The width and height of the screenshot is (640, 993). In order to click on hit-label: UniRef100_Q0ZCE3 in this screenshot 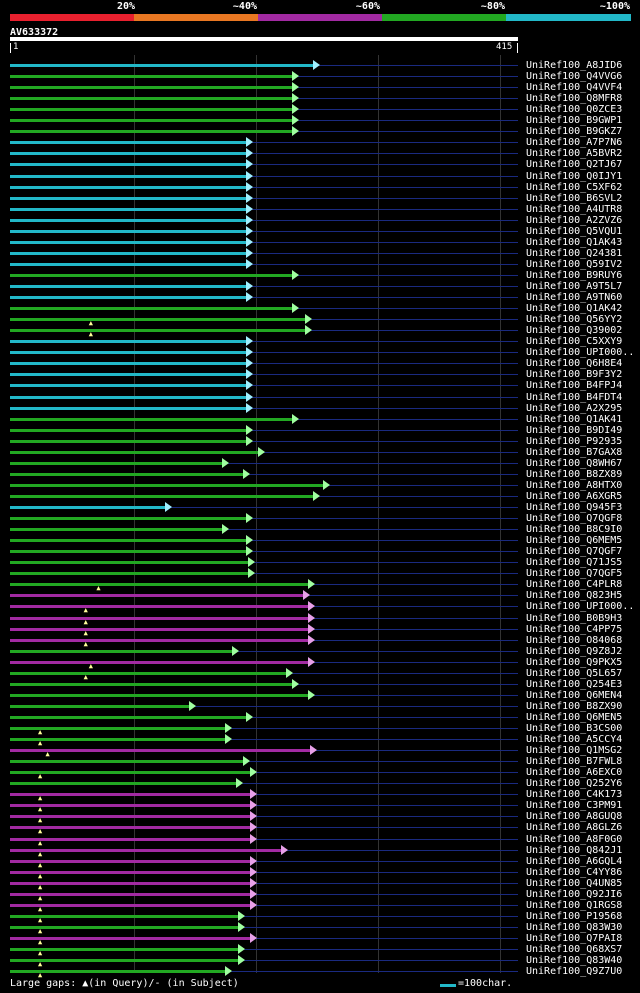, I will do `click(574, 110)`.